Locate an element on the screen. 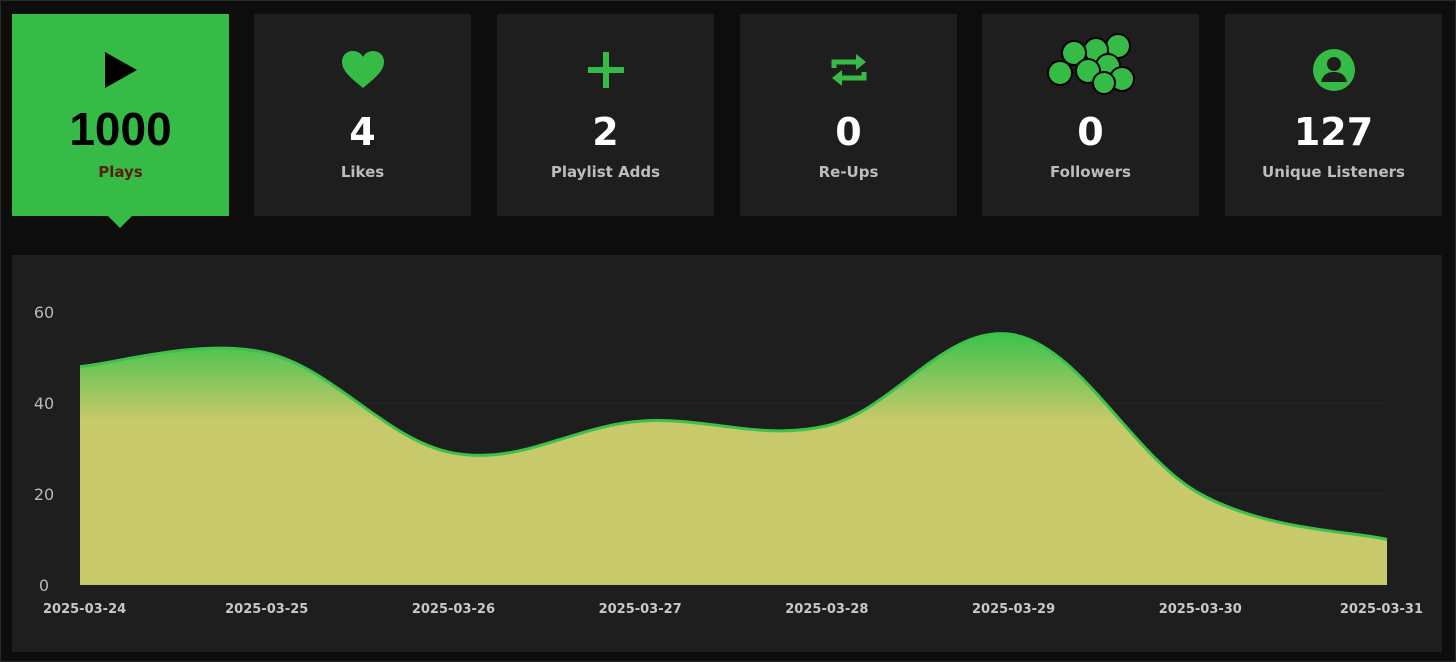  stat-card-likes: 4 Likes is located at coordinates (362, 115).